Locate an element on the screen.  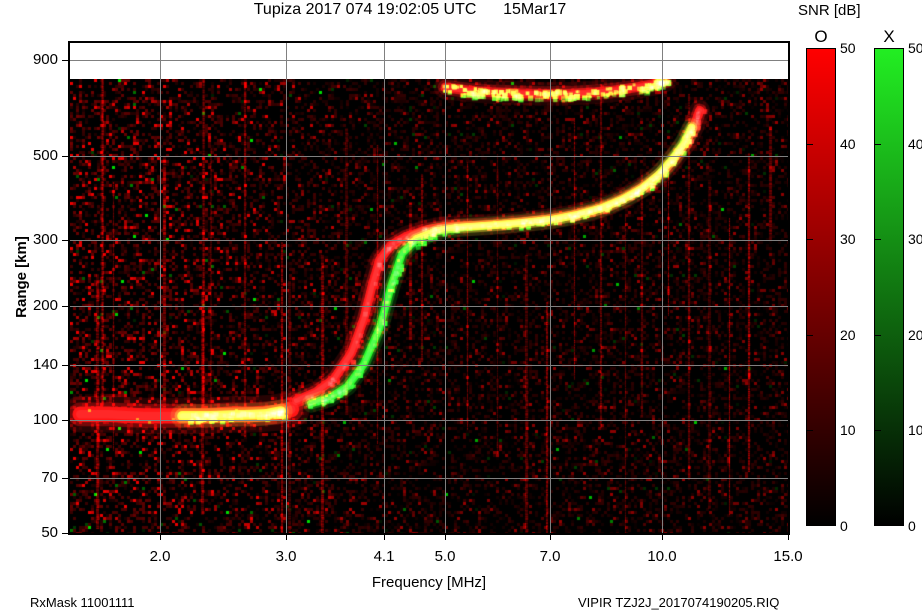
x-axis-tick-label: 4.1 is located at coordinates (384, 556).